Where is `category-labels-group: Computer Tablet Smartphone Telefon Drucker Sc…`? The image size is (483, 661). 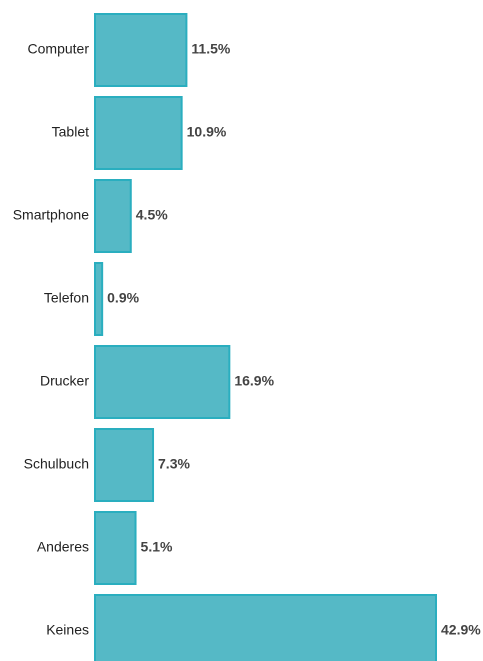
category-labels-group: Computer Tablet Smartphone Telefon Drucker Sc… is located at coordinates (51, 339).